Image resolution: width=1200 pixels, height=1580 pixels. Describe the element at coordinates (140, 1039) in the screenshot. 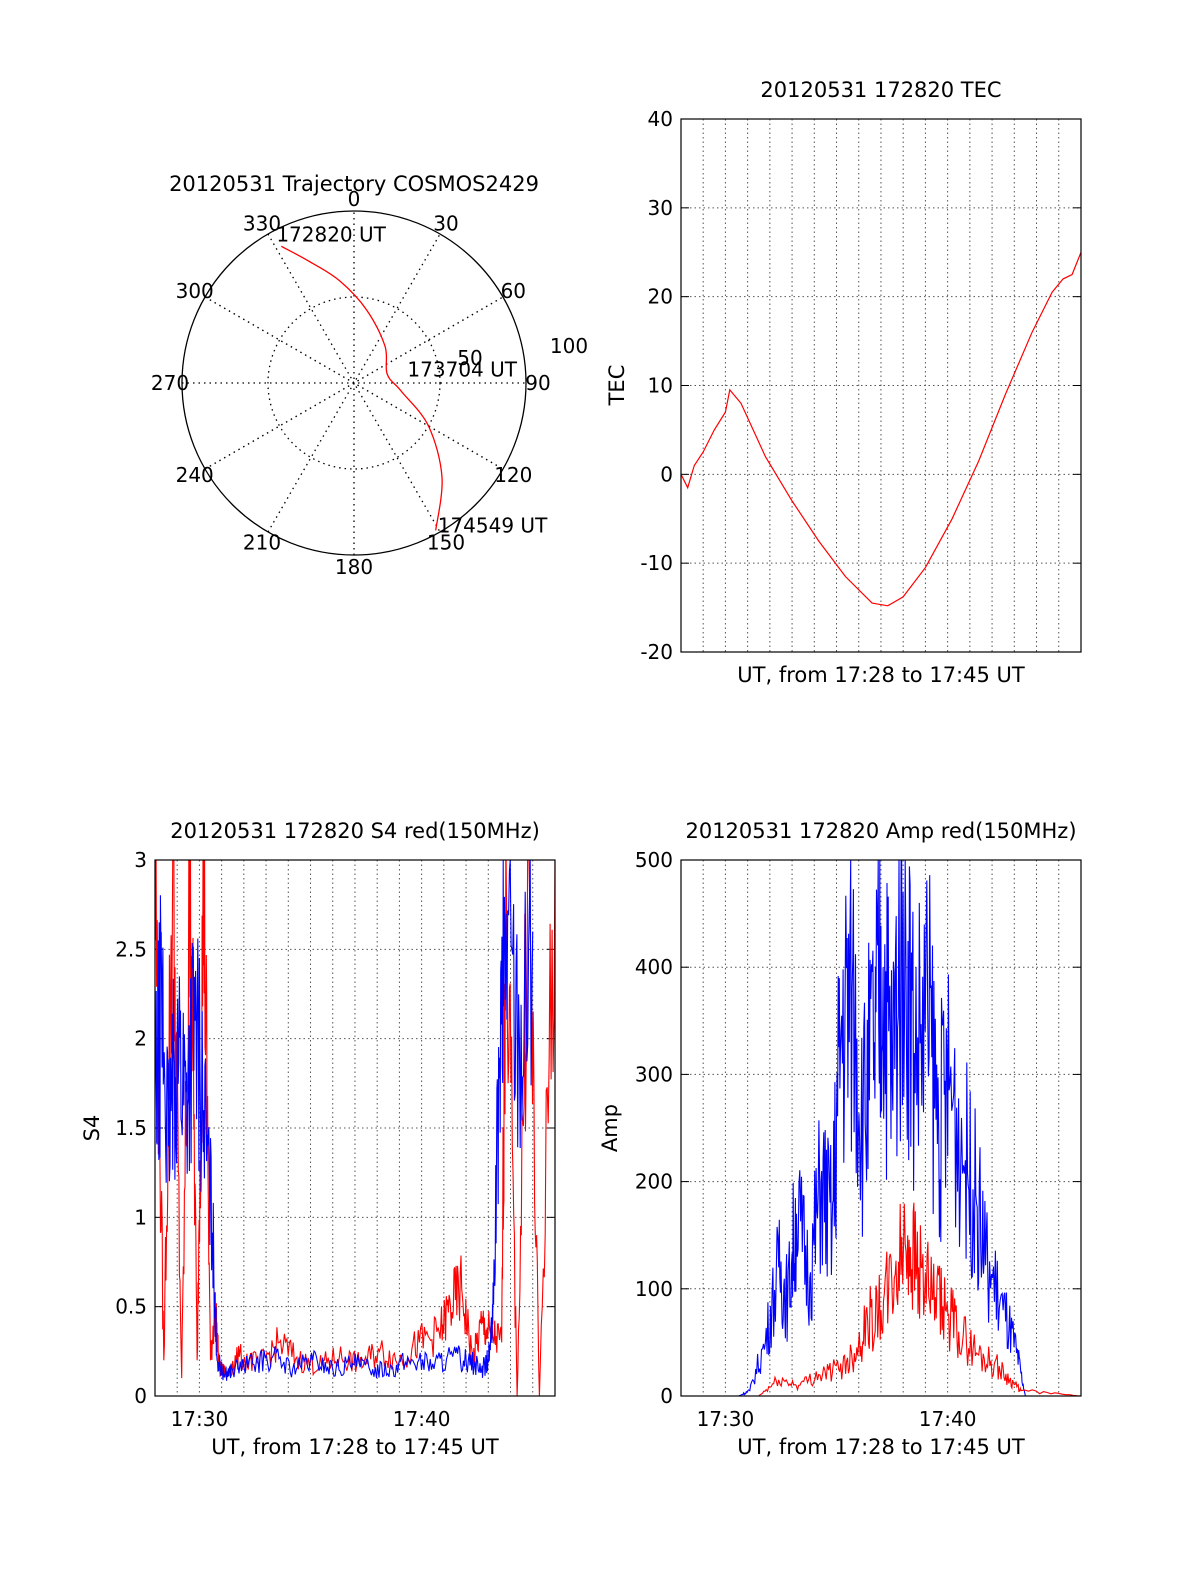

I see `y-tick-label: 2` at that location.